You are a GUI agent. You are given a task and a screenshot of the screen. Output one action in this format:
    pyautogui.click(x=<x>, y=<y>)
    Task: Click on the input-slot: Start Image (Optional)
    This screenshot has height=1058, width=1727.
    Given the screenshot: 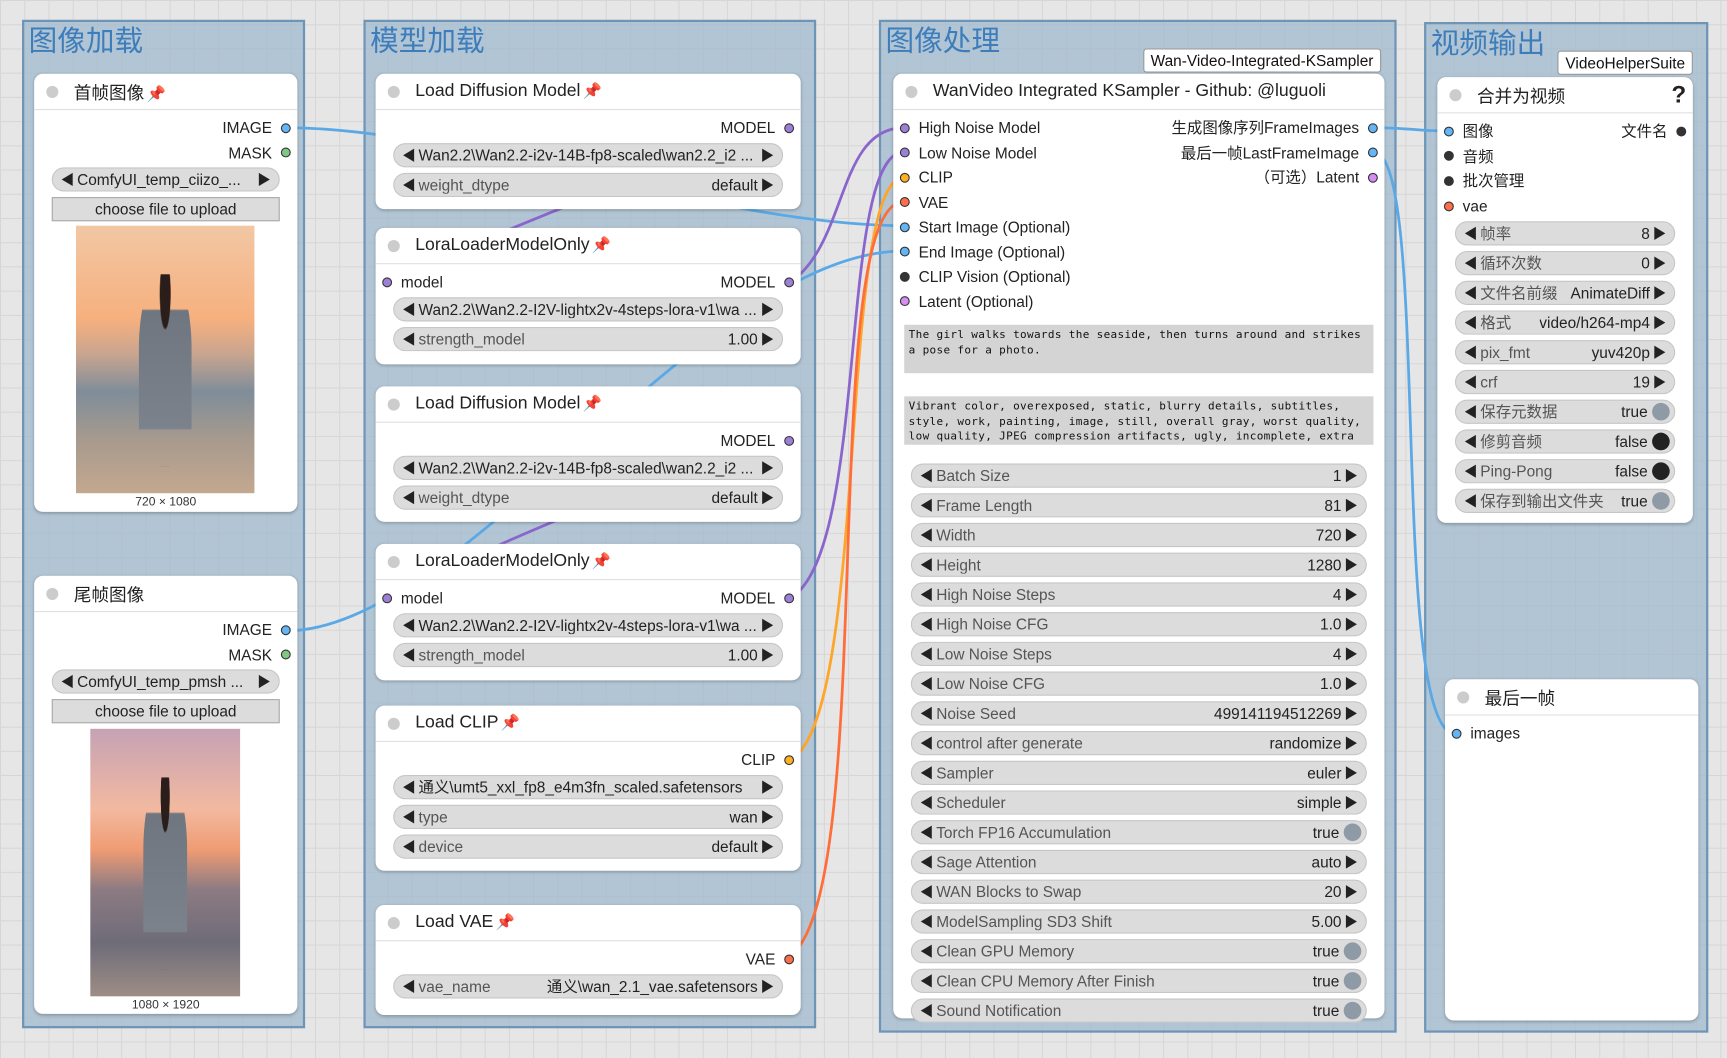 What is the action you would take?
    pyautogui.click(x=984, y=227)
    